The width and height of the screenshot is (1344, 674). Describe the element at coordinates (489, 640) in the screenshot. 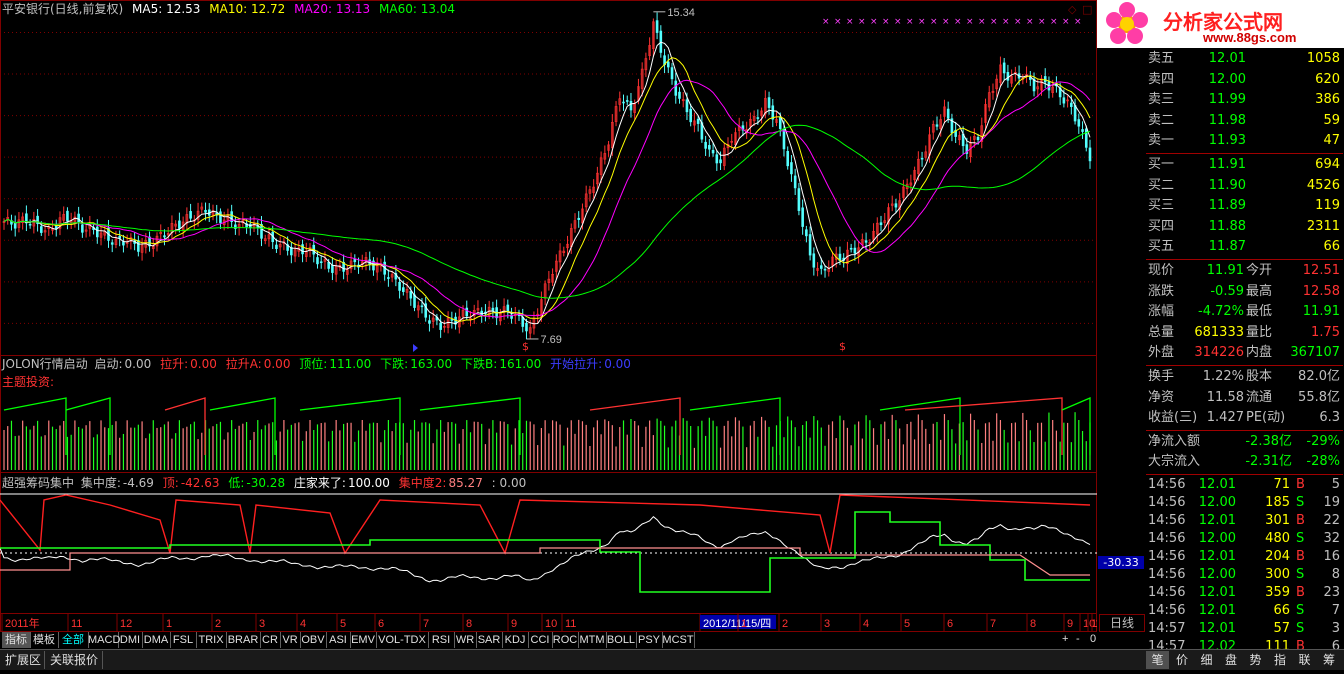

I see `indicator-tab: SAR` at that location.